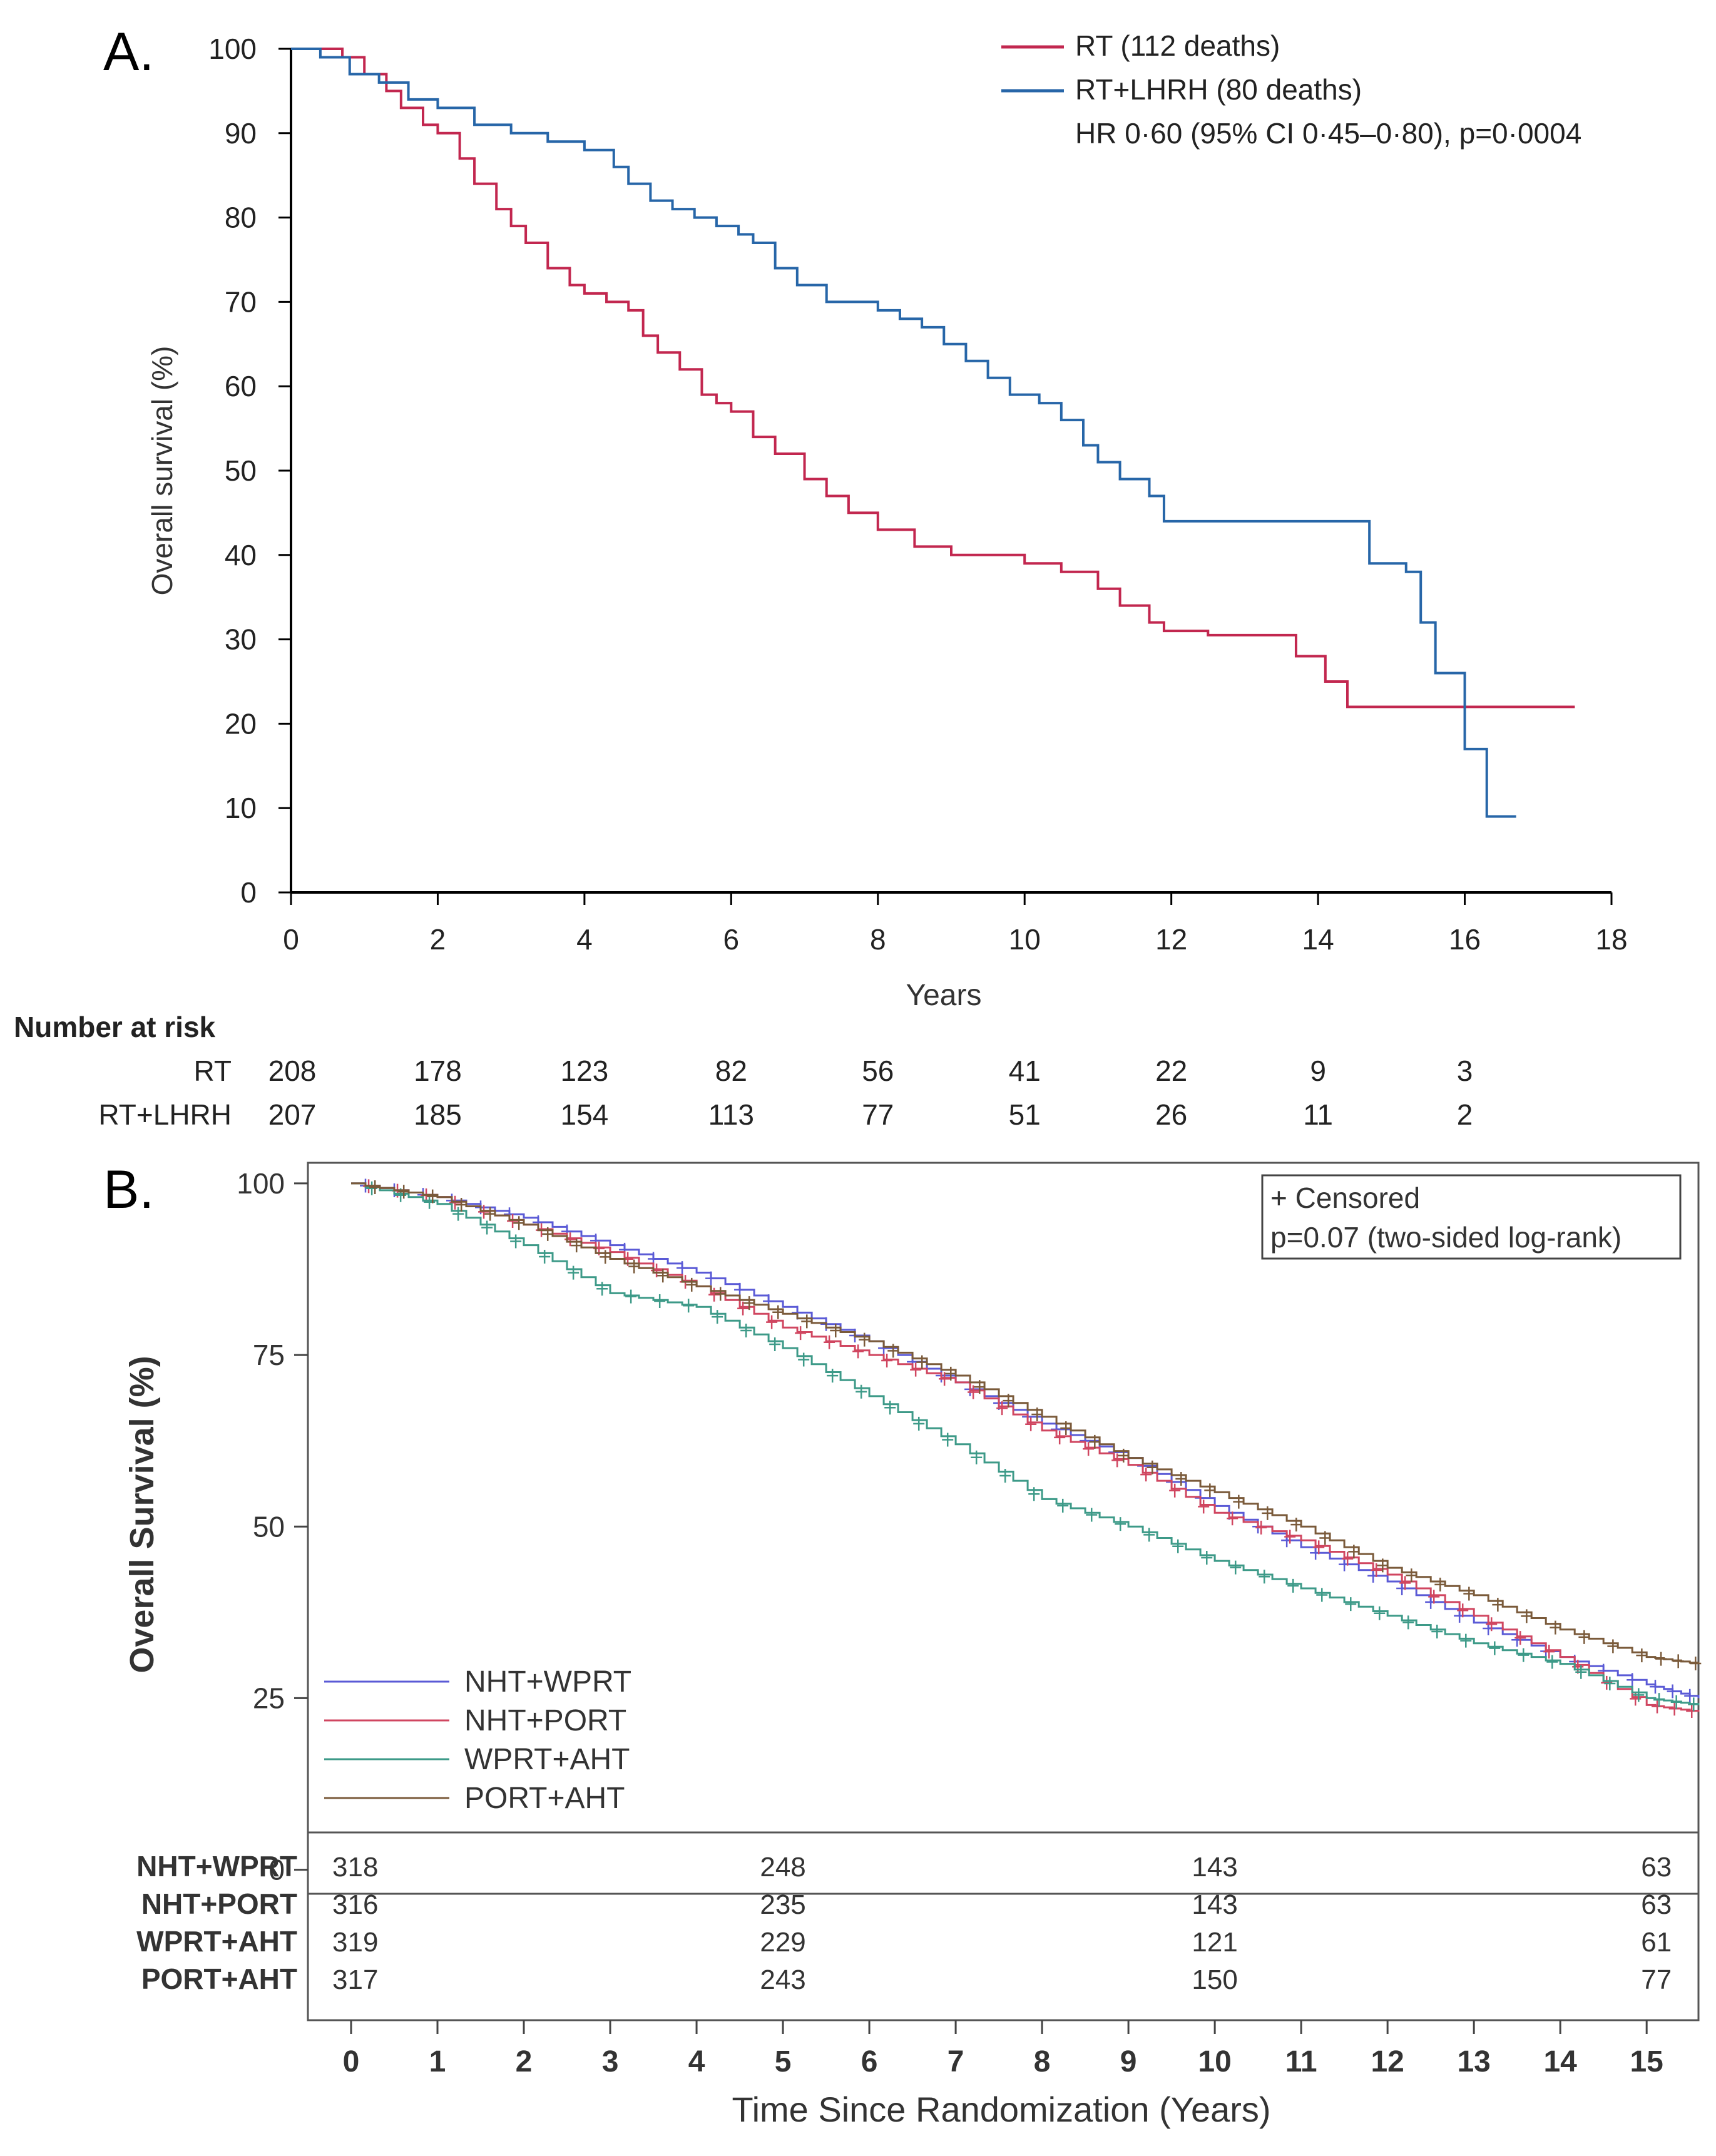 This screenshot has width=1716, height=2156. What do you see at coordinates (261, 1183) in the screenshot?
I see `y-tick-label: 100` at bounding box center [261, 1183].